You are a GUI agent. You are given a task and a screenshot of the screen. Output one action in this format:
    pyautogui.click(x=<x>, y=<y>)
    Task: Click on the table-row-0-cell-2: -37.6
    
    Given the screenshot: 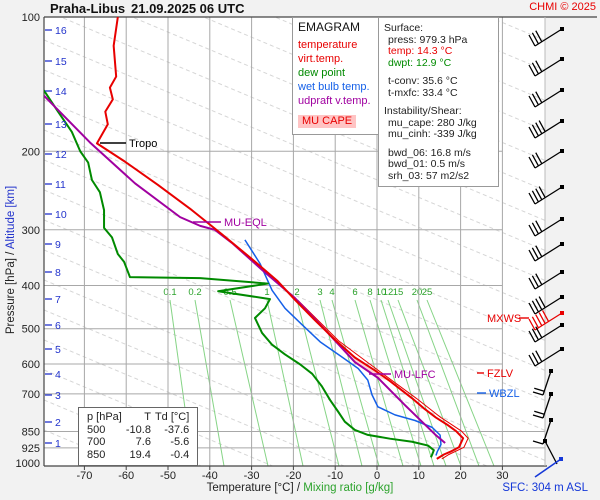 What is the action you would take?
    pyautogui.click(x=177, y=429)
    